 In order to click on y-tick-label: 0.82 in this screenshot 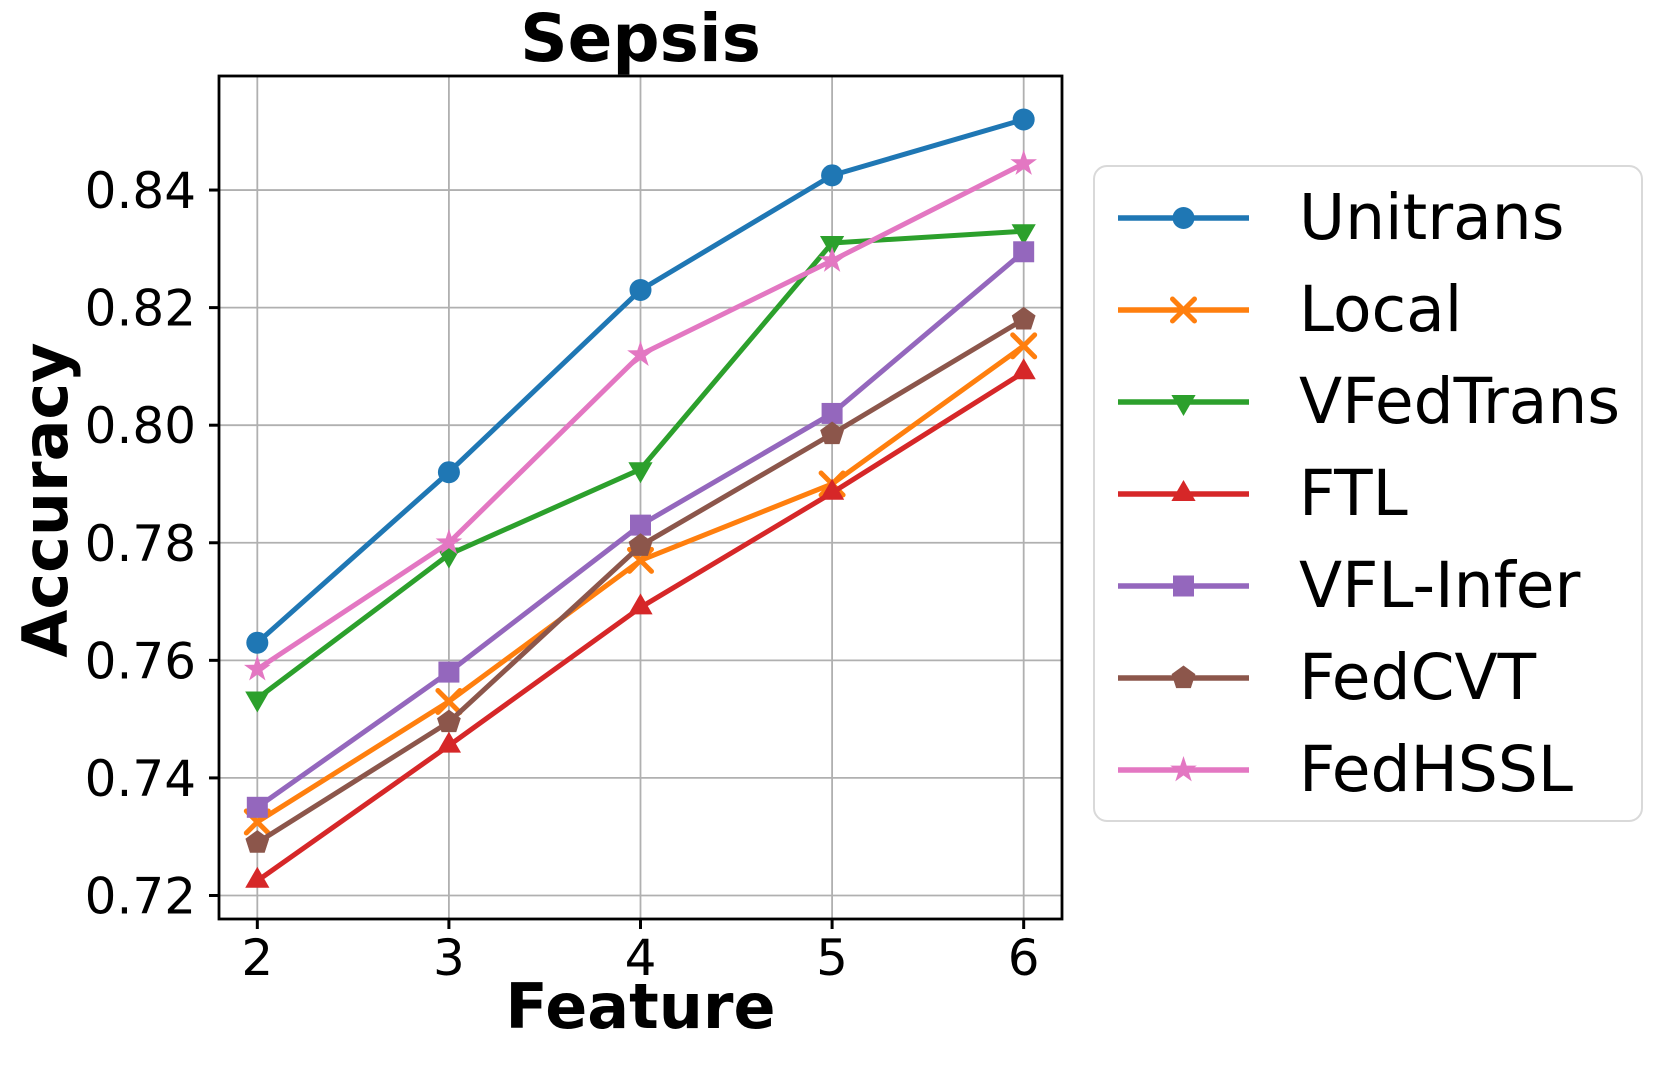, I will do `click(140, 309)`.